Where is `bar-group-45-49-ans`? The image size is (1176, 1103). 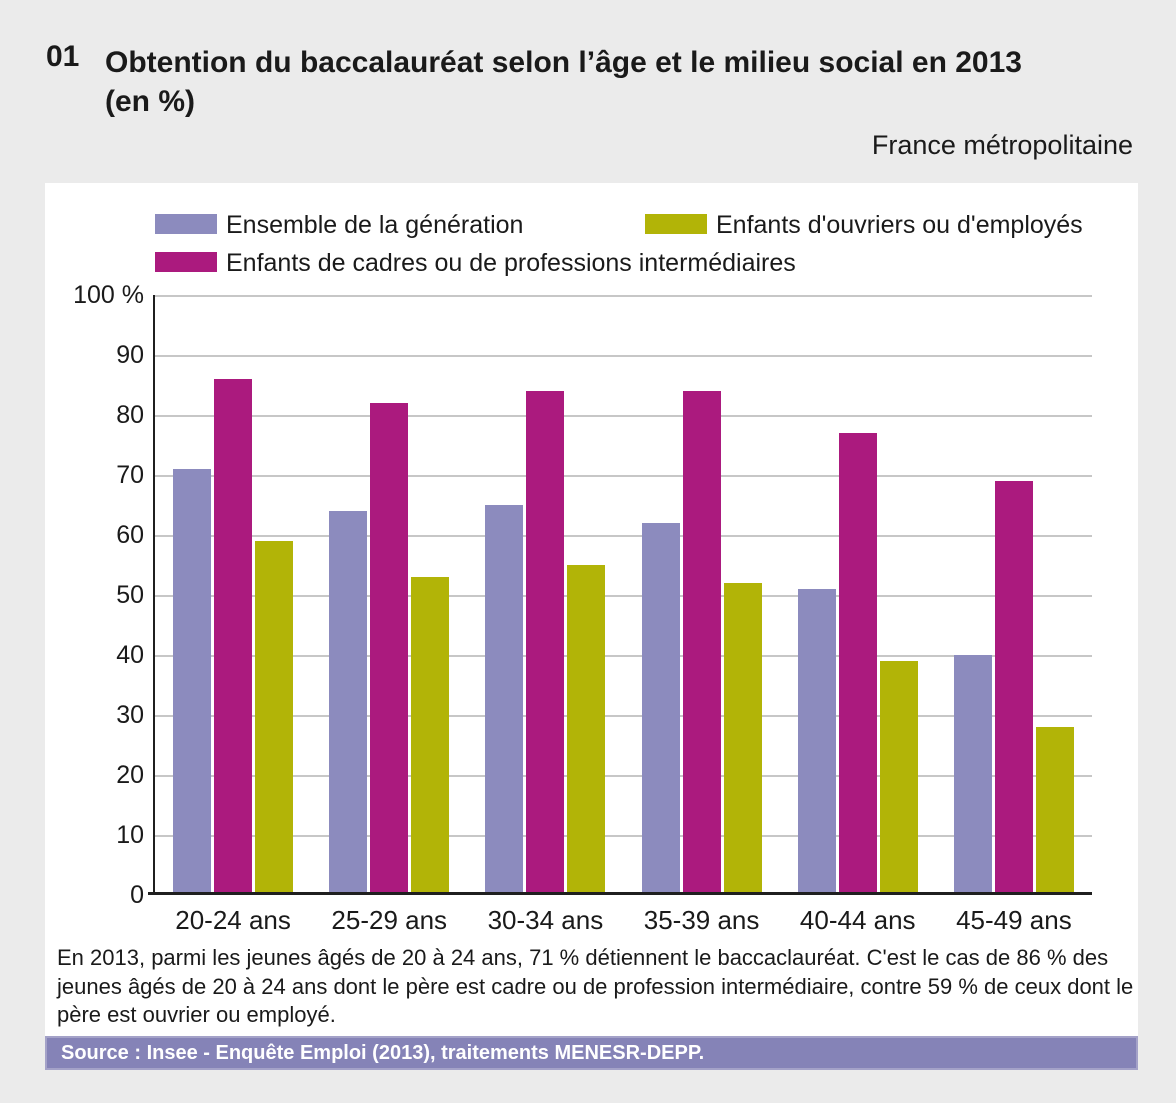
bar-group-45-49-ans is located at coordinates (1014, 595).